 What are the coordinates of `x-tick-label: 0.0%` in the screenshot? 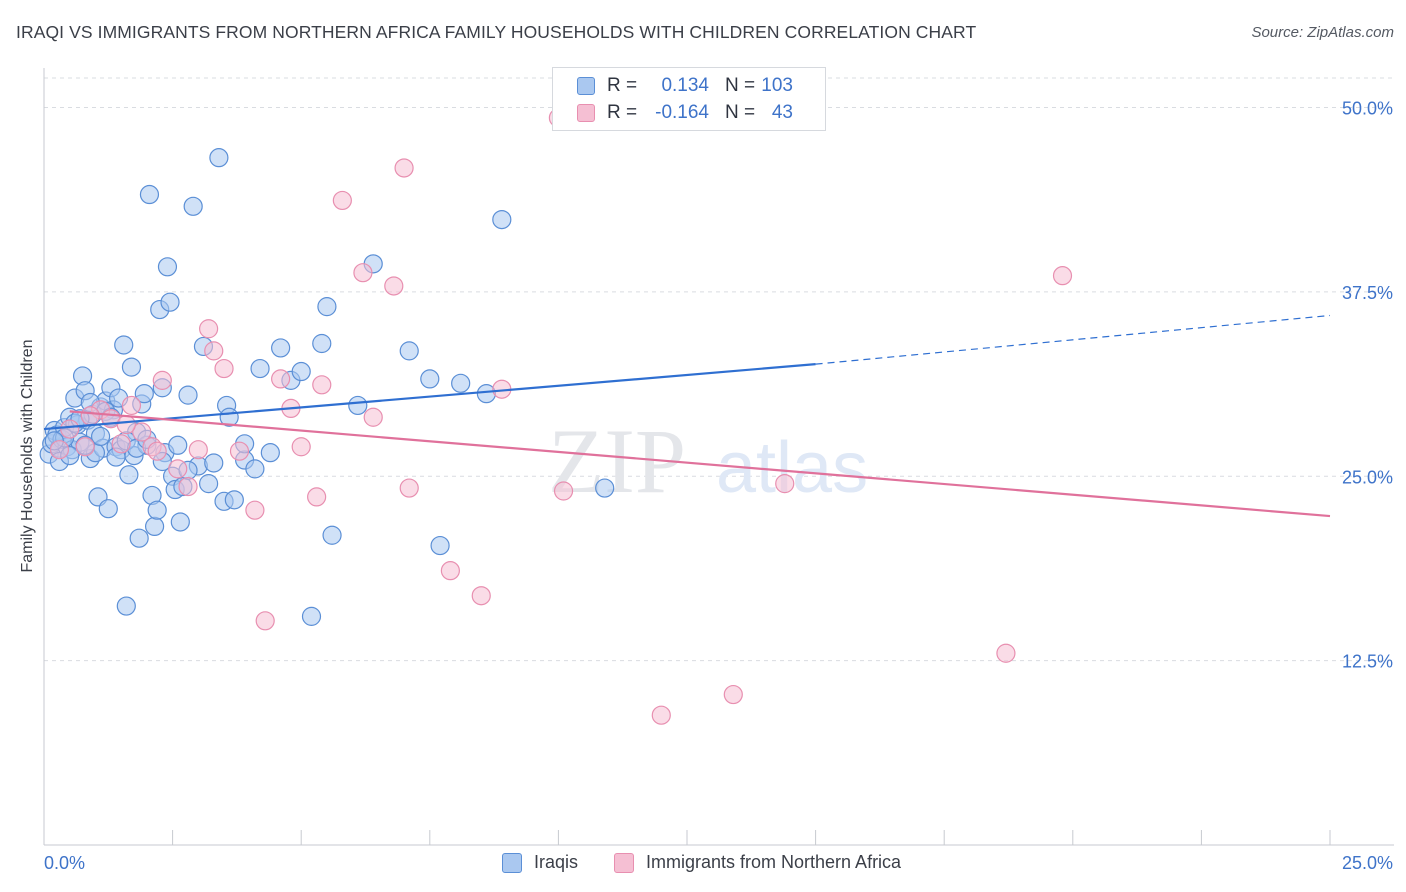 It's located at (64, 863).